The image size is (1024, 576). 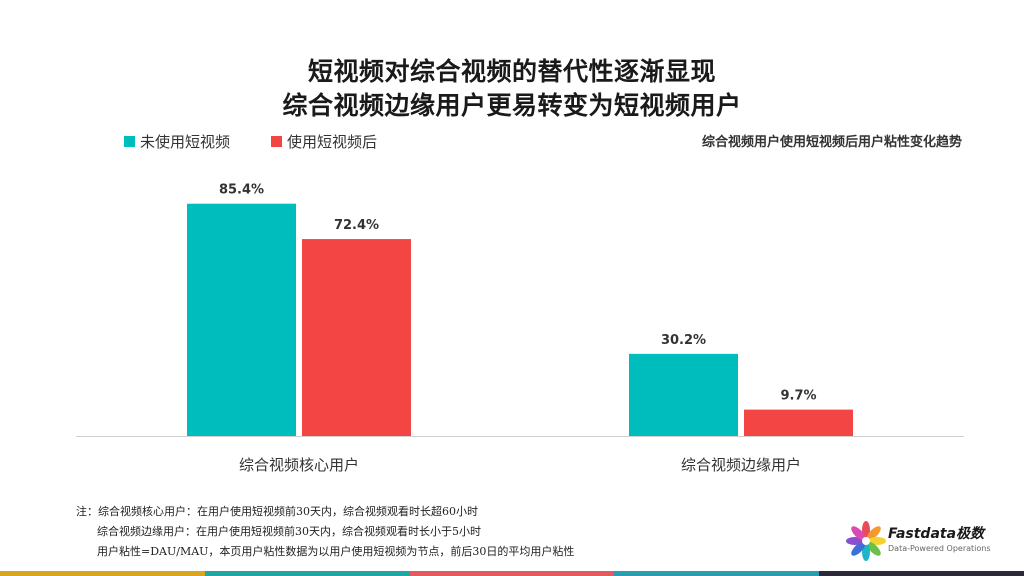 What do you see at coordinates (511, 71) in the screenshot?
I see `page-title-line1: 短视频对综合视频的替代性逐渐显现` at bounding box center [511, 71].